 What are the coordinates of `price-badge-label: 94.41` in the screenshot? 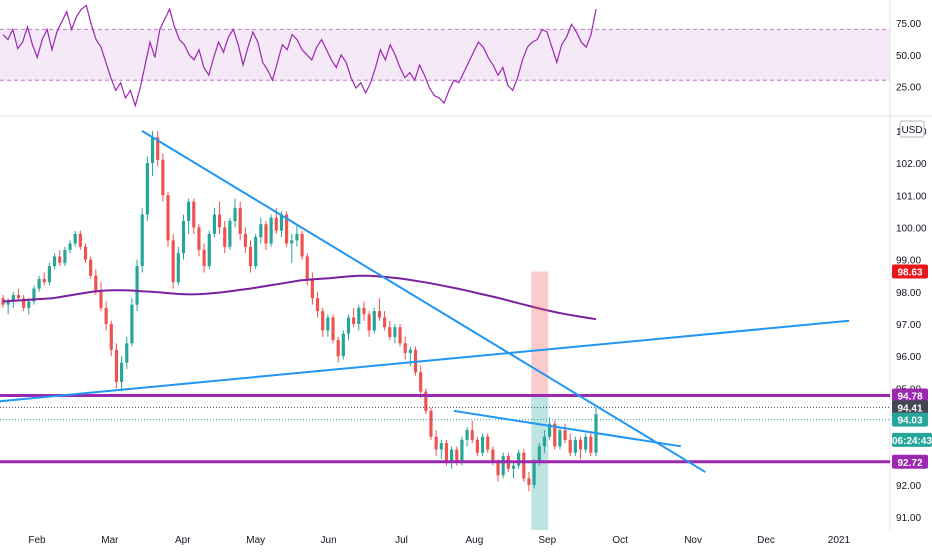 It's located at (909, 408).